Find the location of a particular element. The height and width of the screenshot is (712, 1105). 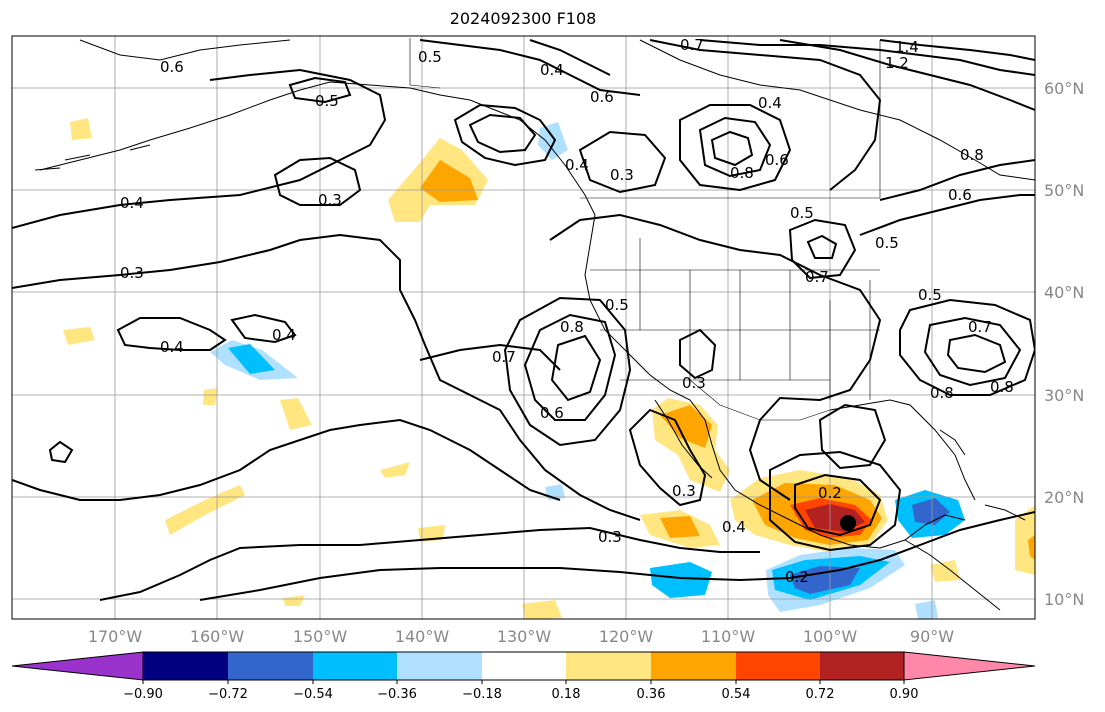

contour-gulf-loop is located at coordinates (852, 436).